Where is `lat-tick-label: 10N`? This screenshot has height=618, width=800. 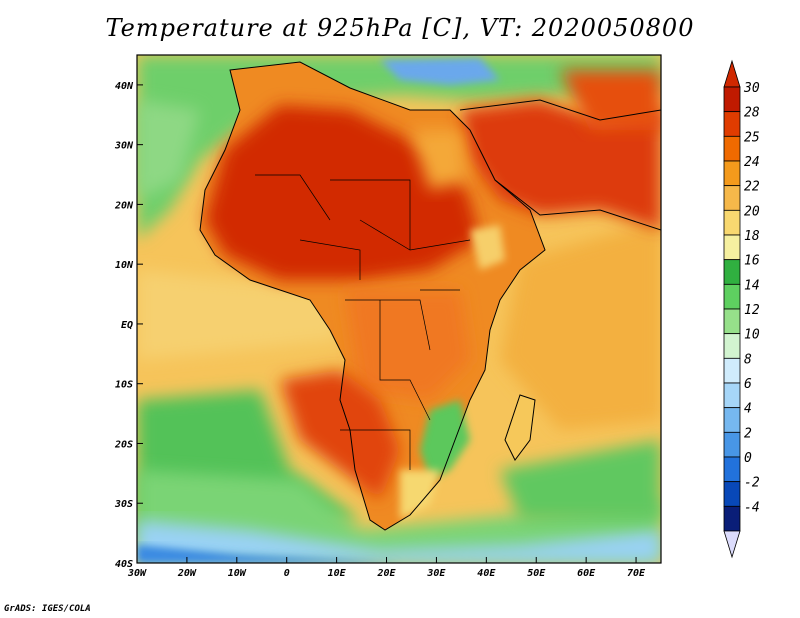 lat-tick-label: 10N is located at coordinates (124, 265).